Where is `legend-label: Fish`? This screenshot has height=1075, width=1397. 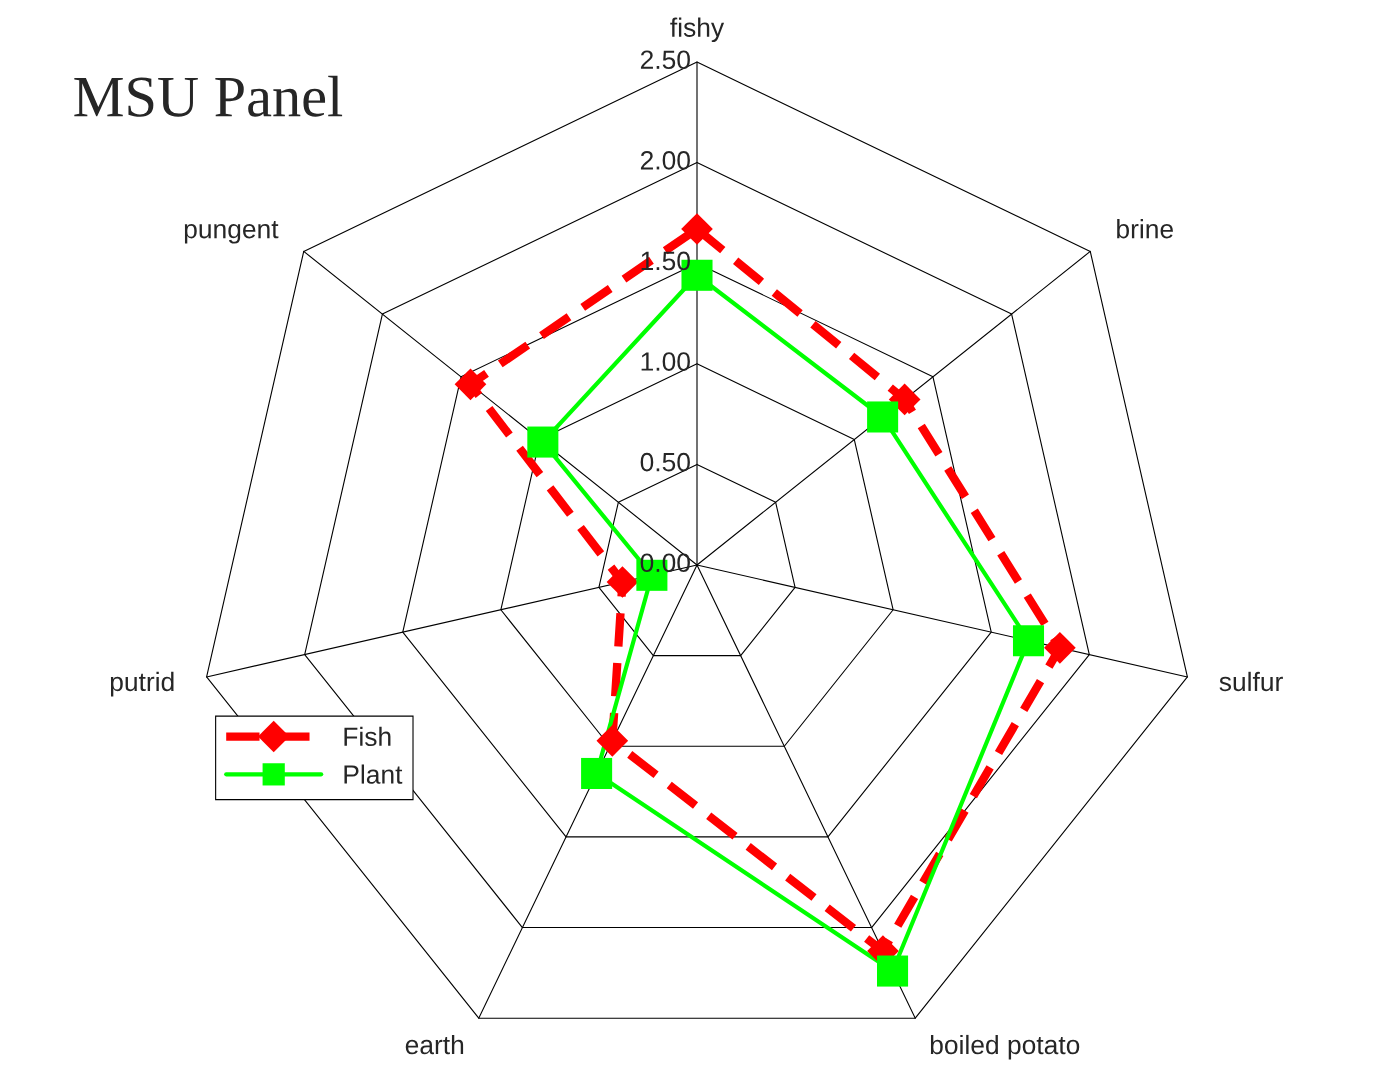
legend-label: Fish is located at coordinates (367, 736).